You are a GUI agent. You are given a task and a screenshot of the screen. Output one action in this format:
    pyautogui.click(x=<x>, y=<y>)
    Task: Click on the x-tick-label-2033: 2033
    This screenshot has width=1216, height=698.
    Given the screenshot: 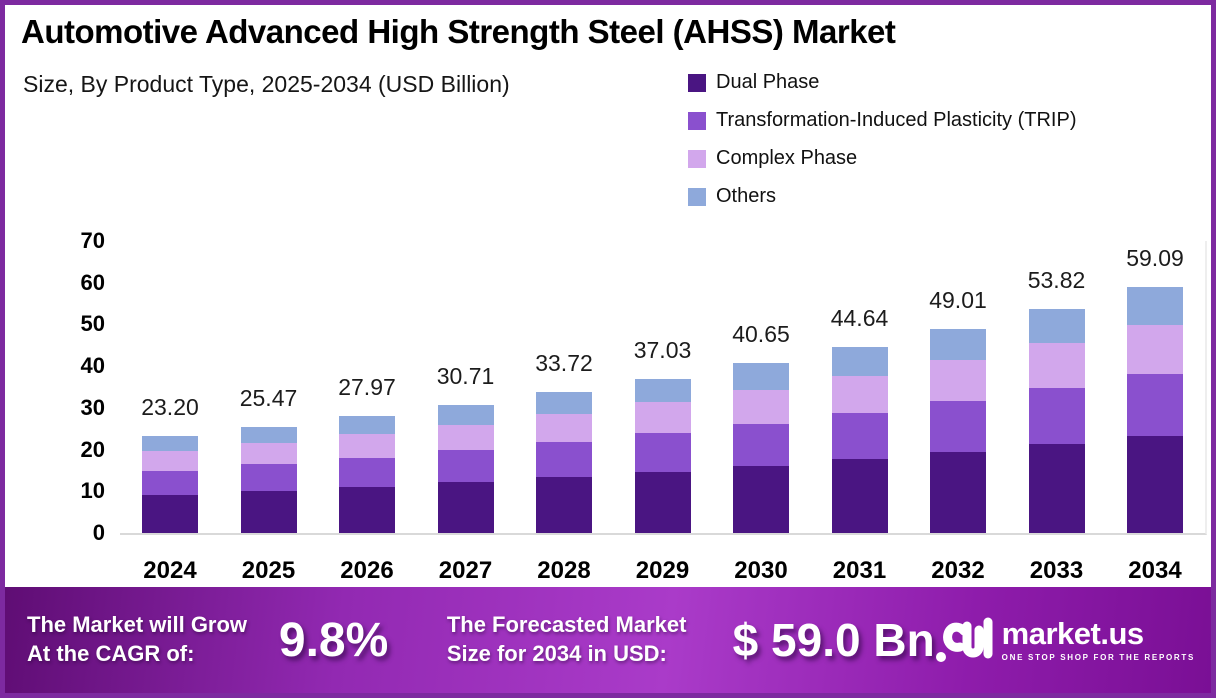 What is the action you would take?
    pyautogui.click(x=1056, y=570)
    